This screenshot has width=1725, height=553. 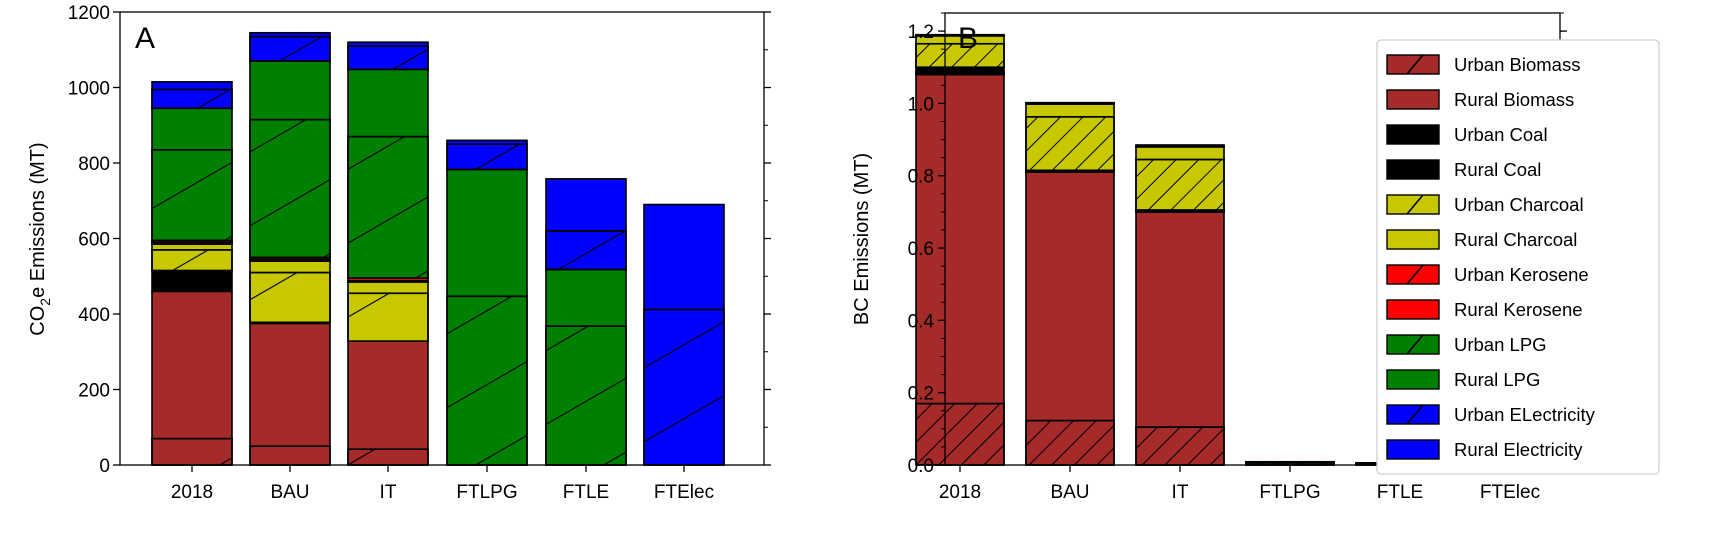 I want to click on bar-ftelec, so click(x=684, y=334).